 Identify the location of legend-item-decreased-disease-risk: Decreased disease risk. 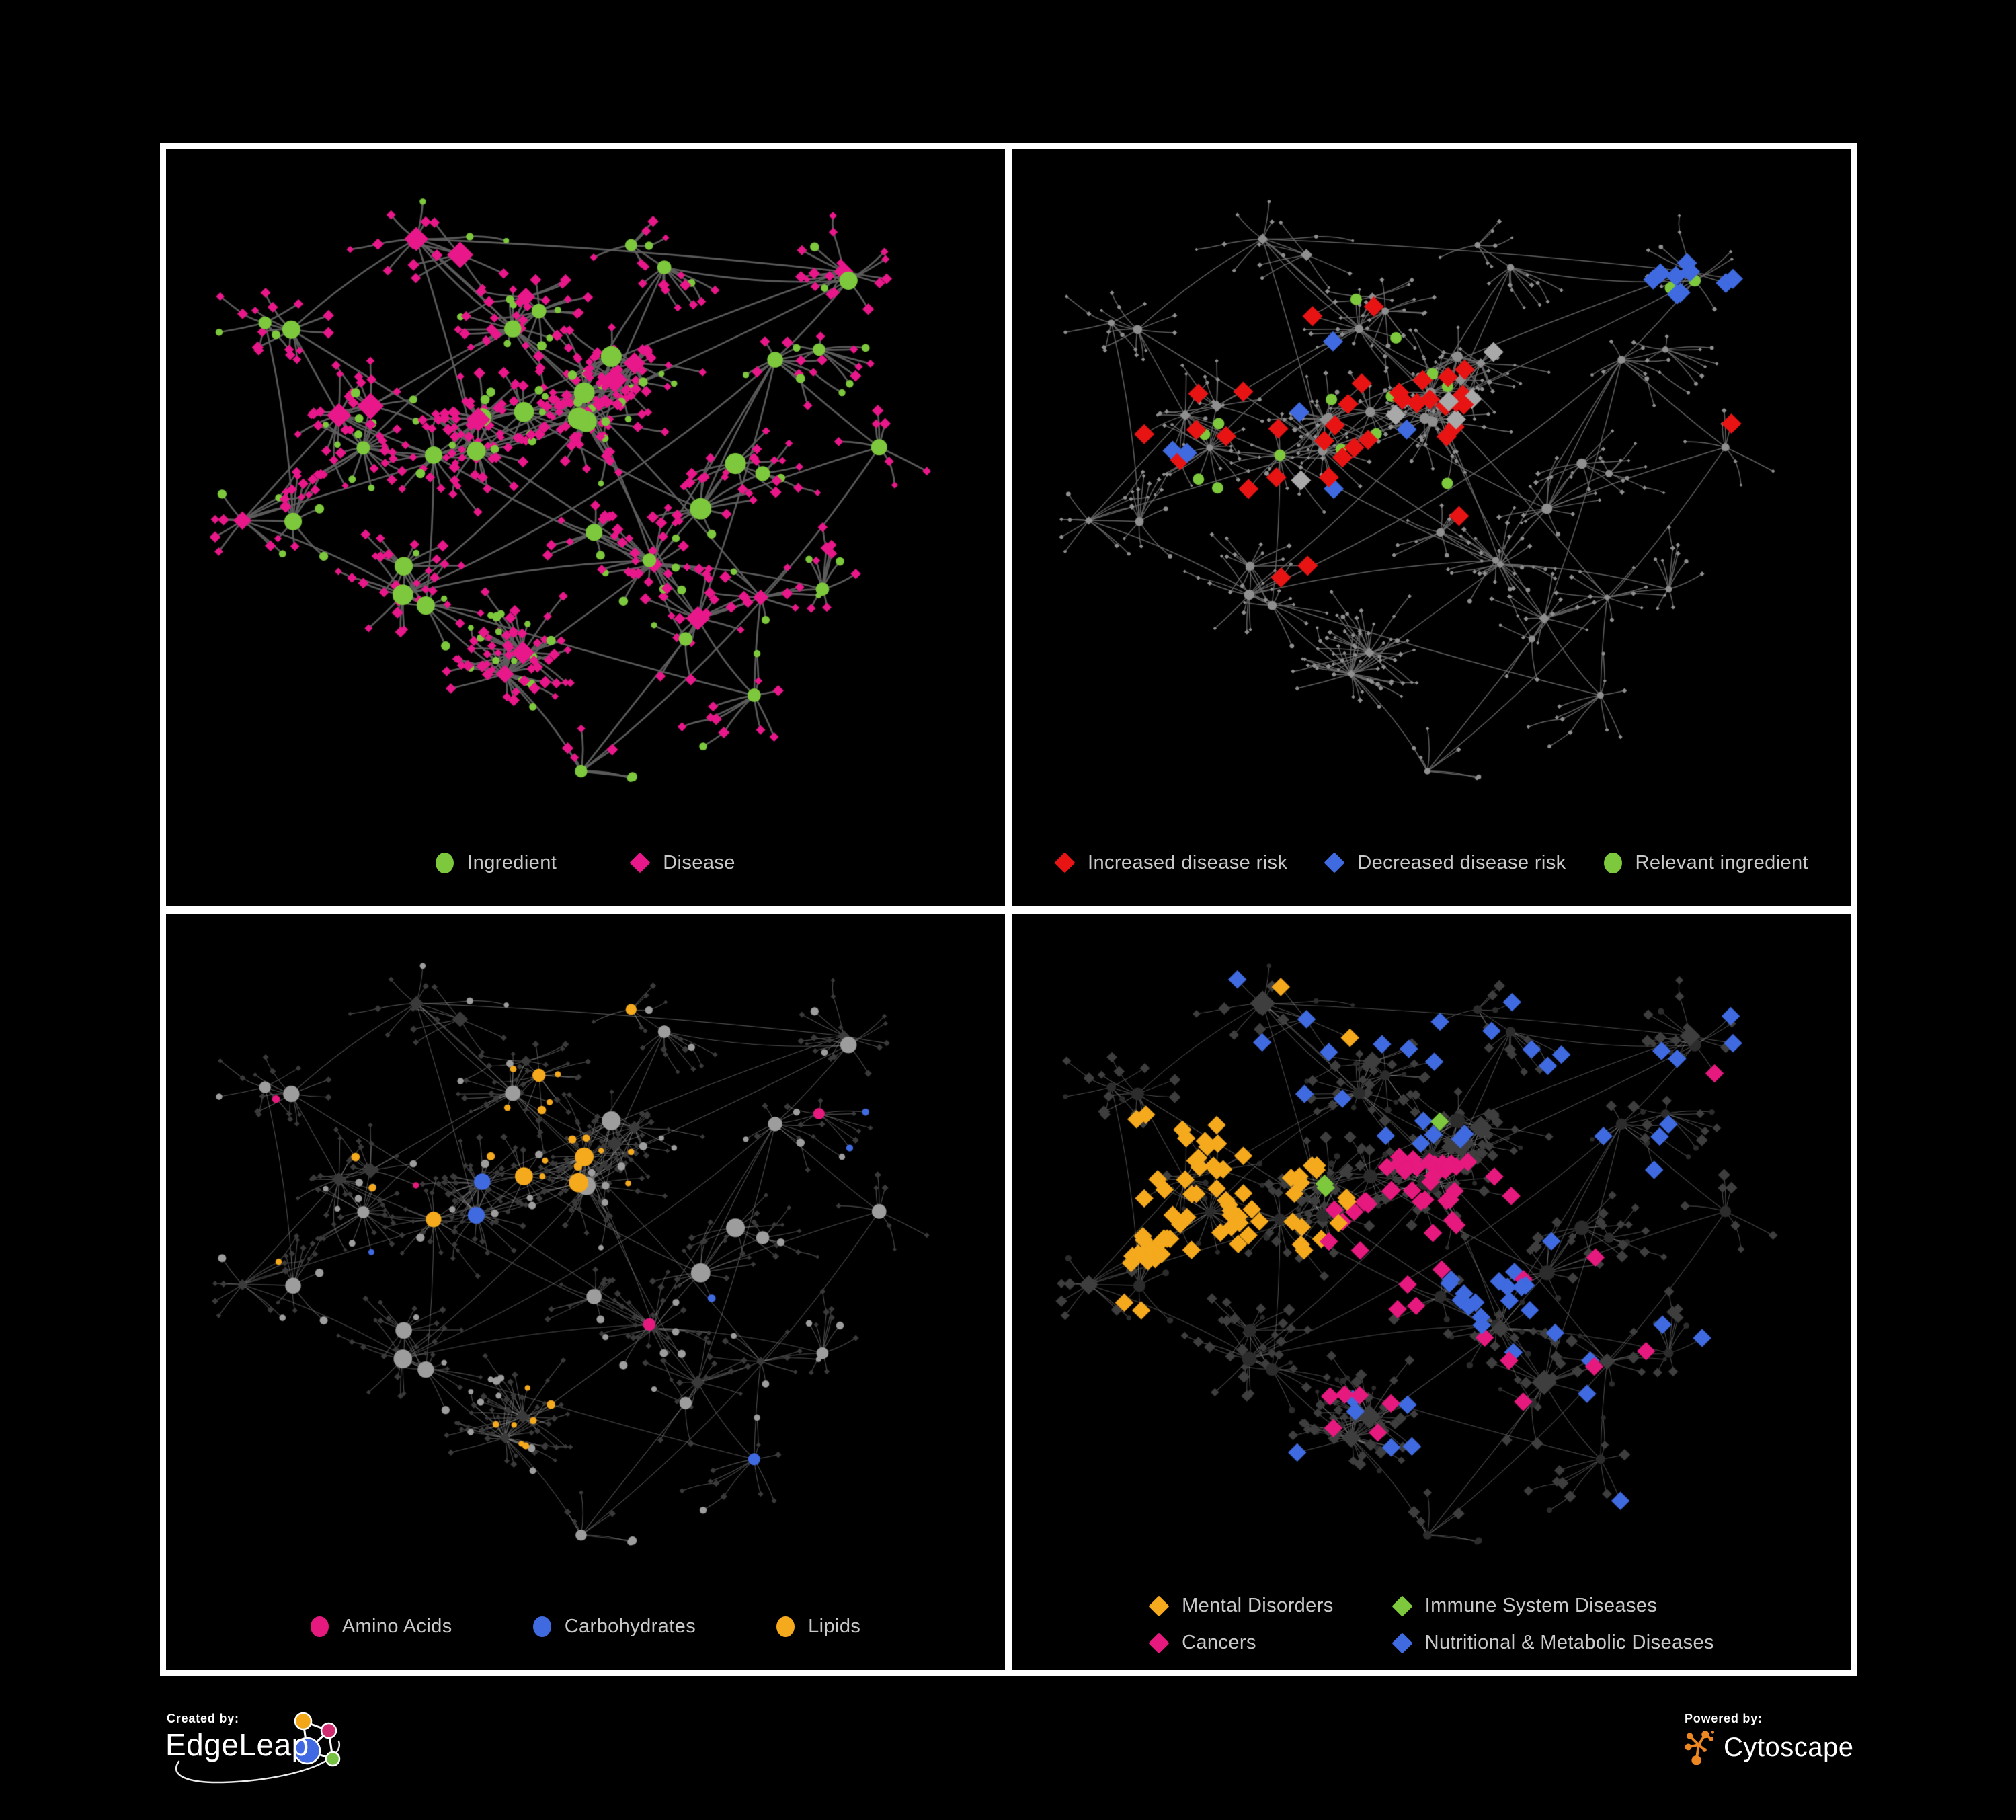
(1445, 862).